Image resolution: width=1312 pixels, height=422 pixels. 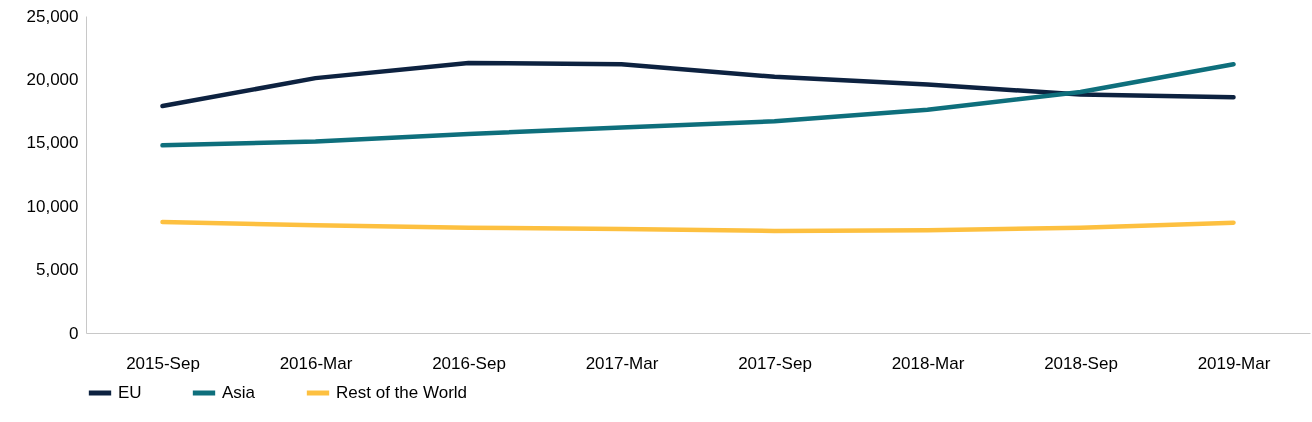 I want to click on y-tick-label: 0, so click(x=74, y=333).